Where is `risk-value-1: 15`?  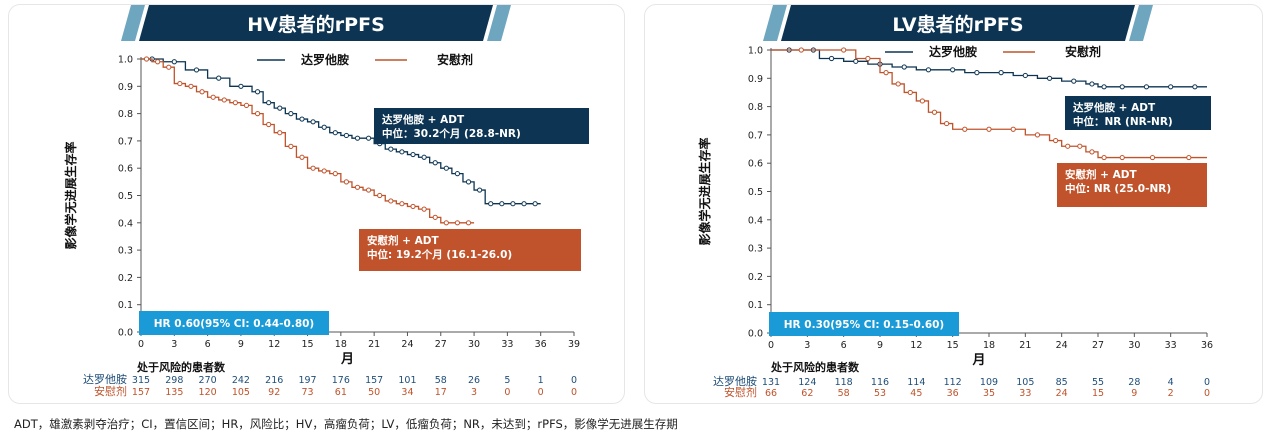
risk-value-1: 15 is located at coordinates (1098, 393).